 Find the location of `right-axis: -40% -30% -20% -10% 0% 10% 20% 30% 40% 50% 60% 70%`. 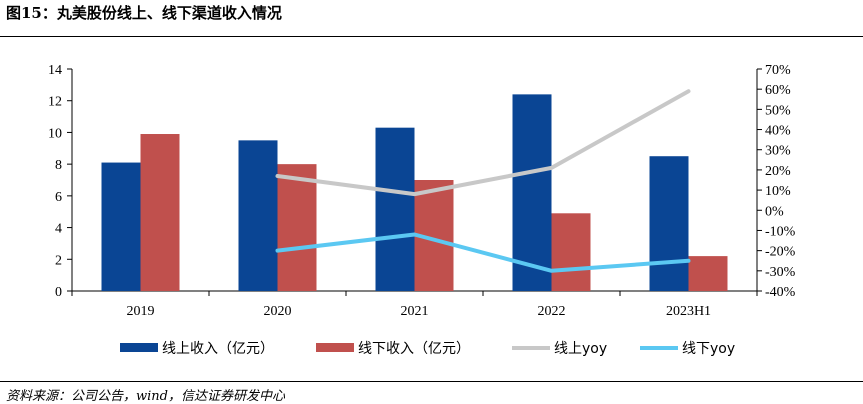

right-axis: -40% -30% -20% -10% 0% 10% 20% 30% 40% 50% 60% 70% is located at coordinates (776, 181).